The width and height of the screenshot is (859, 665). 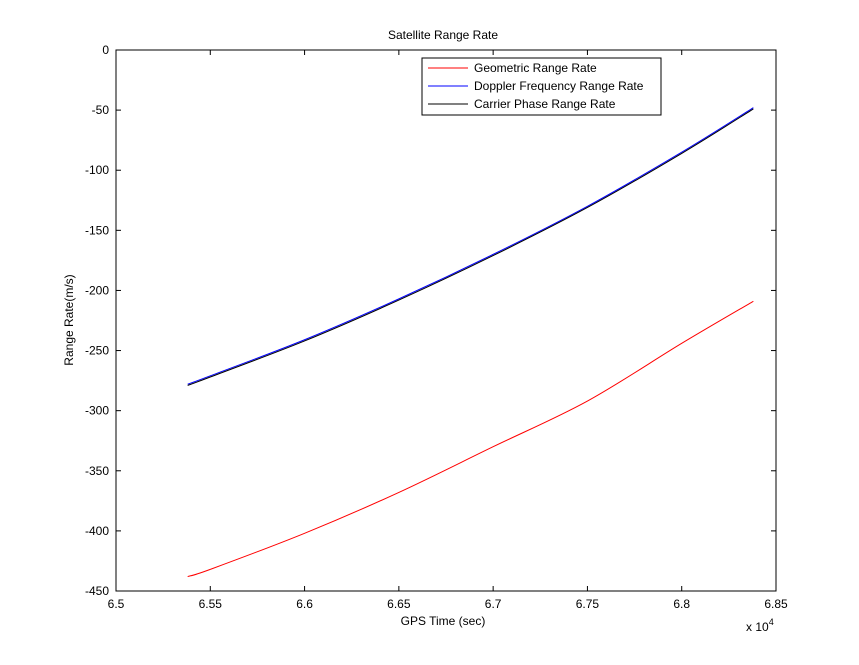 I want to click on y-tick-label: -450, so click(x=97, y=591).